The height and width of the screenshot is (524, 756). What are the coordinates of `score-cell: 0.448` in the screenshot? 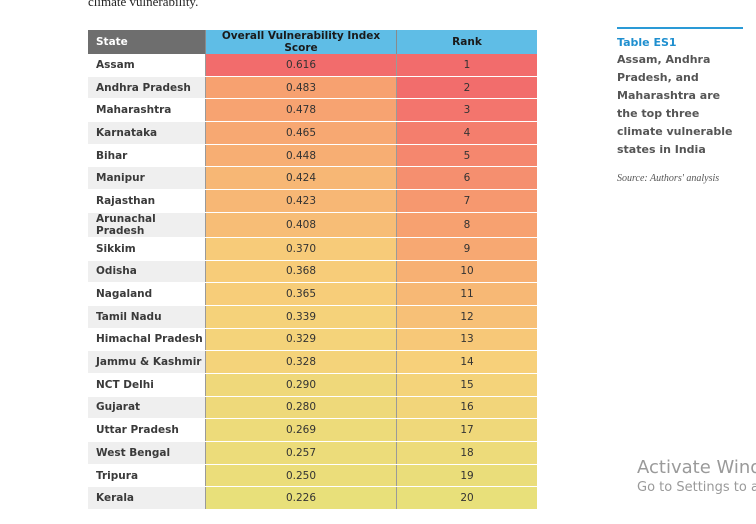 It's located at (301, 156).